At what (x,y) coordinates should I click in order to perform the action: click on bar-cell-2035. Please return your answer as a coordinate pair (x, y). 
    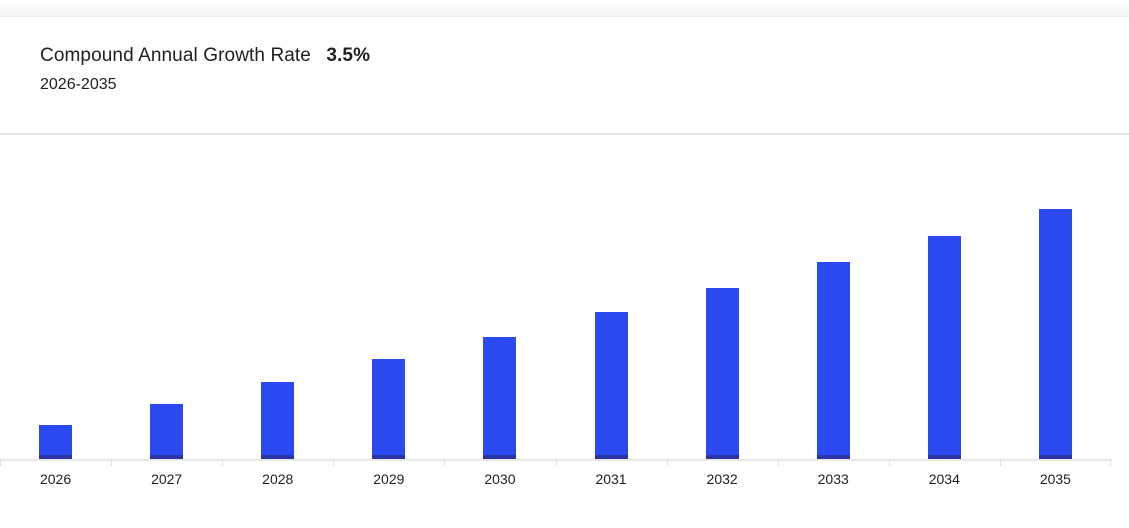
    Looking at the image, I should click on (1055, 334).